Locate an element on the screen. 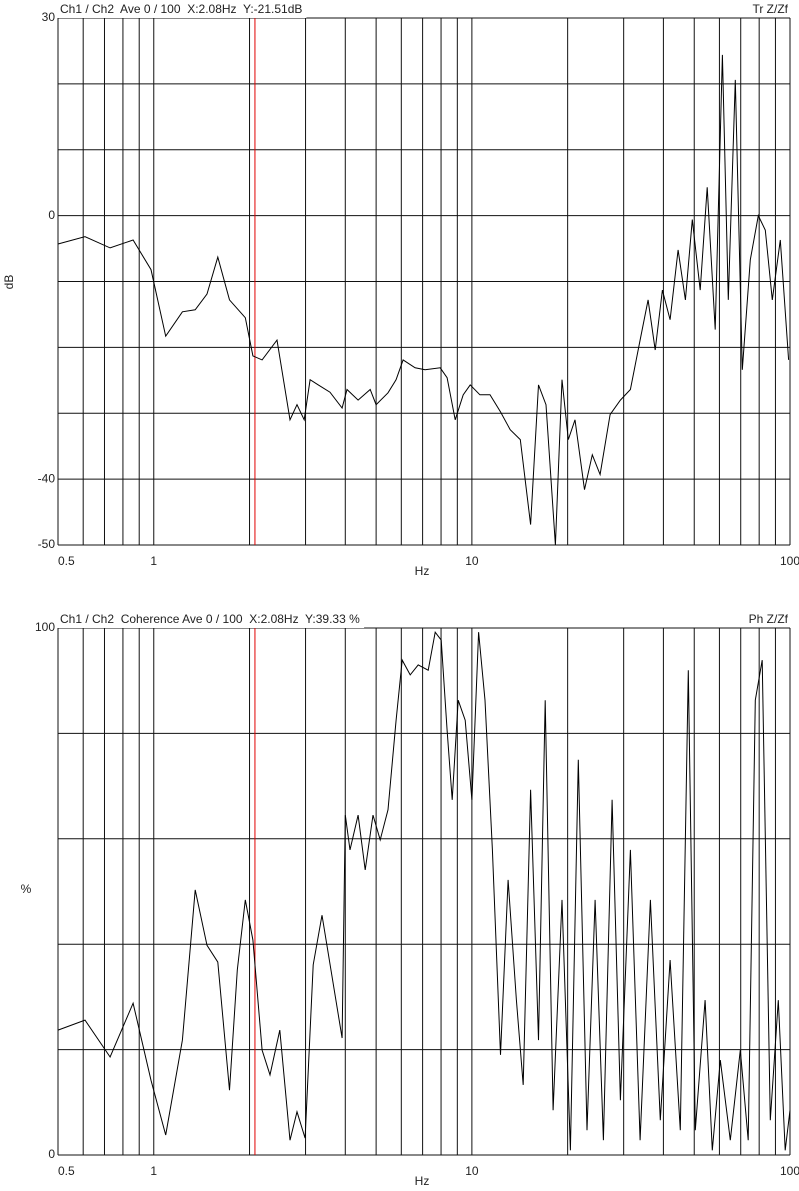 This screenshot has height=1191, width=799. y-axis-label: % is located at coordinates (26, 889).